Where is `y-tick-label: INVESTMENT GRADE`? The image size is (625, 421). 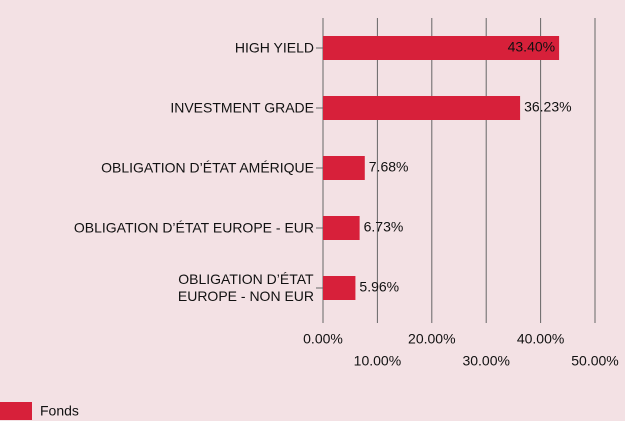
y-tick-label: INVESTMENT GRADE is located at coordinates (242, 107).